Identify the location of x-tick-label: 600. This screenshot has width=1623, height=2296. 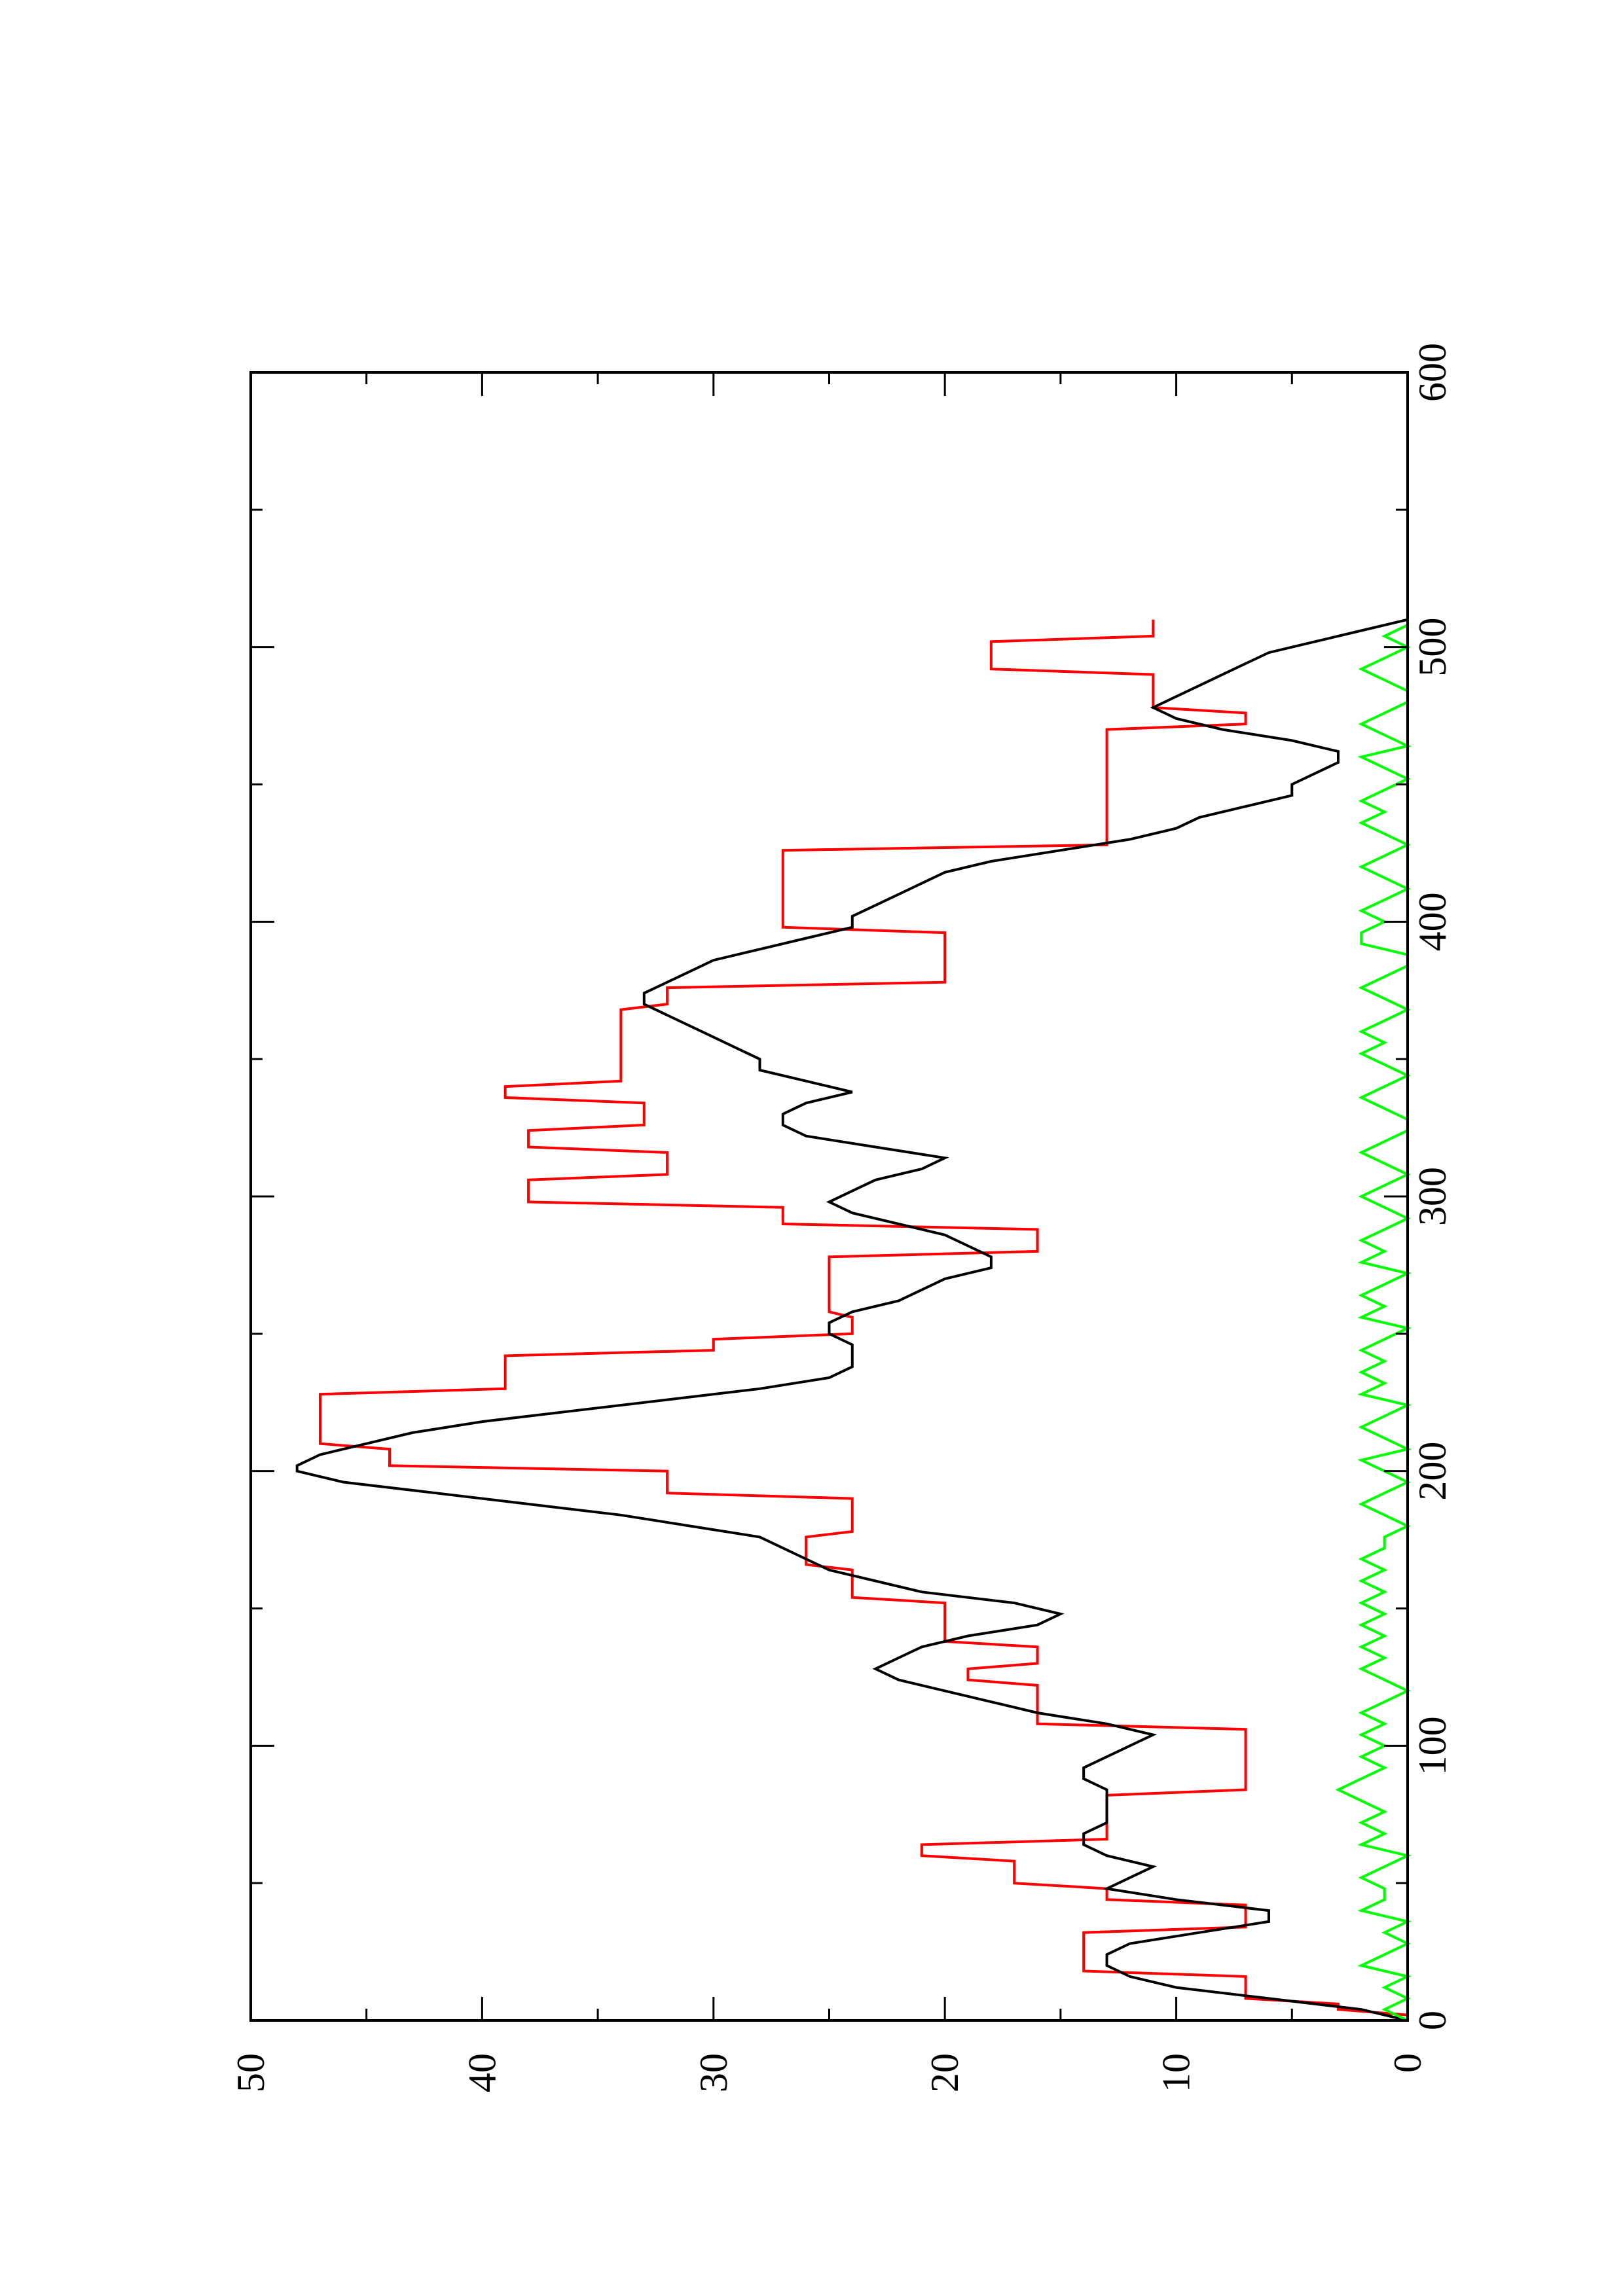
(1432, 372).